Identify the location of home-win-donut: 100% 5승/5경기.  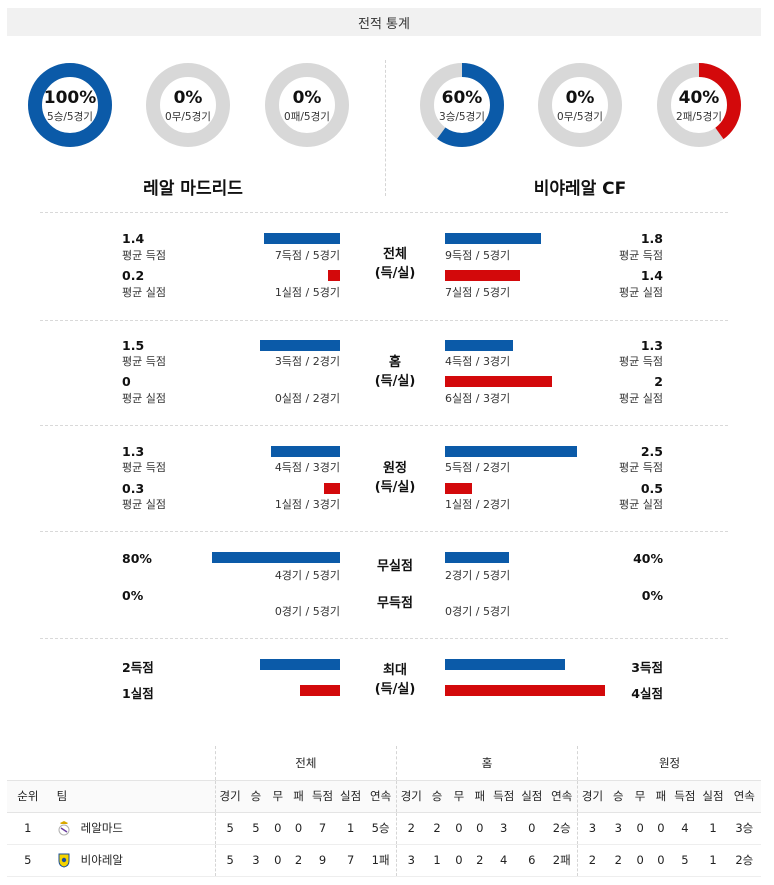
(70, 105).